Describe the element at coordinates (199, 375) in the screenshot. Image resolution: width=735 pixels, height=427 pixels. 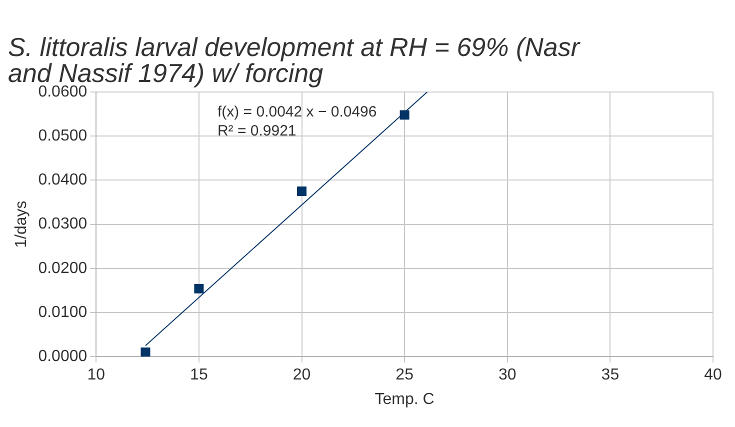
I see `x-tick-label: 15` at that location.